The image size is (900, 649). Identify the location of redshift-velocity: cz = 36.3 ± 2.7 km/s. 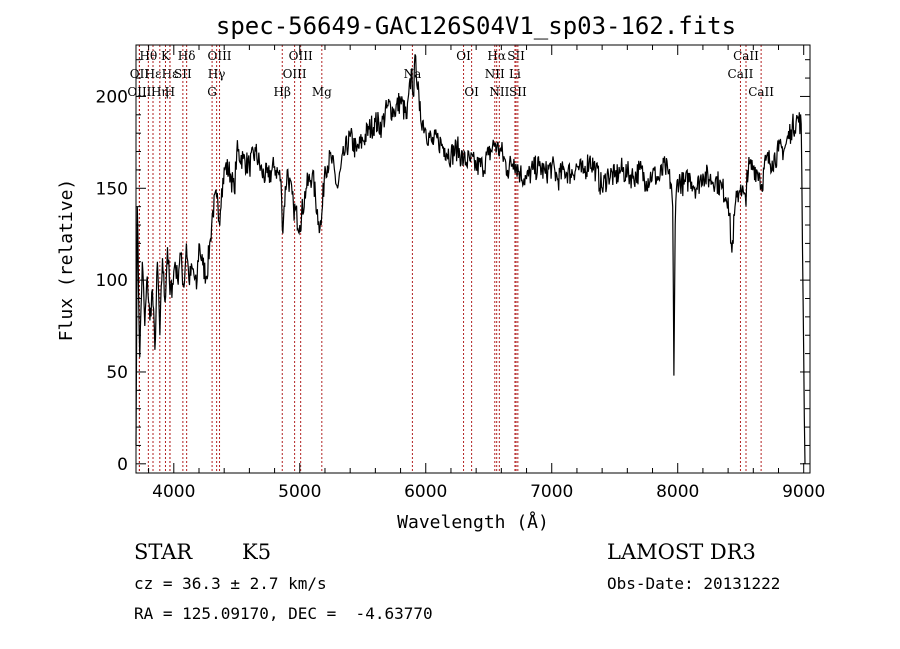
(230, 583).